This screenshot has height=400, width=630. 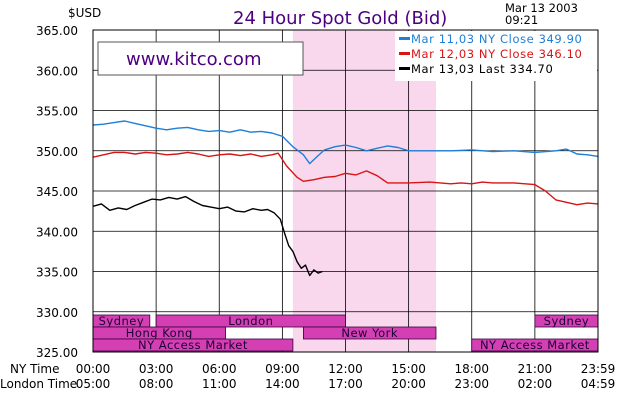 What do you see at coordinates (496, 39) in the screenshot?
I see `legend-entry: Mar 11,03 NY Close 349.90` at bounding box center [496, 39].